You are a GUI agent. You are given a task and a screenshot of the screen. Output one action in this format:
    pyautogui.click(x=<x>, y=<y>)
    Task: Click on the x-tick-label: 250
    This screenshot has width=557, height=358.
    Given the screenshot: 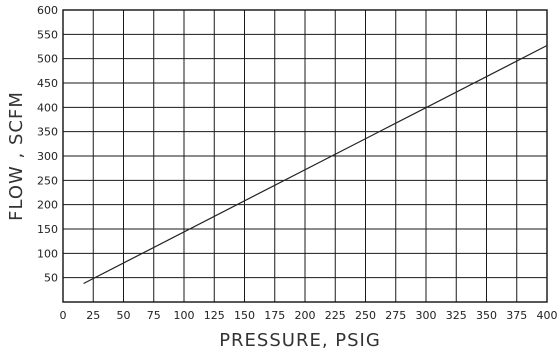 What is the action you would take?
    pyautogui.click(x=365, y=315)
    